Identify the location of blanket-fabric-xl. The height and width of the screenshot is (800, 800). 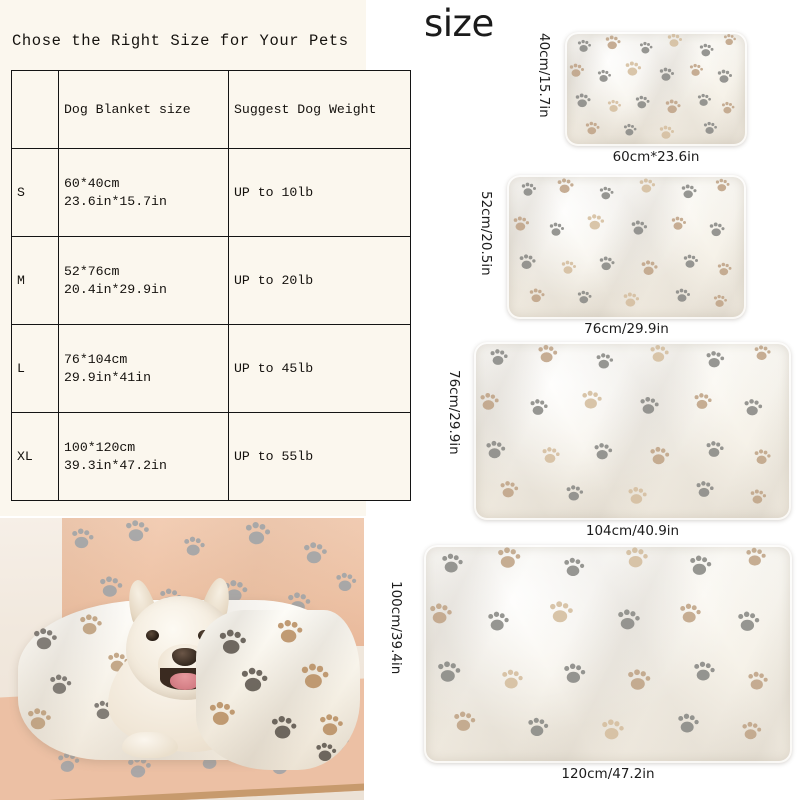
(608, 654).